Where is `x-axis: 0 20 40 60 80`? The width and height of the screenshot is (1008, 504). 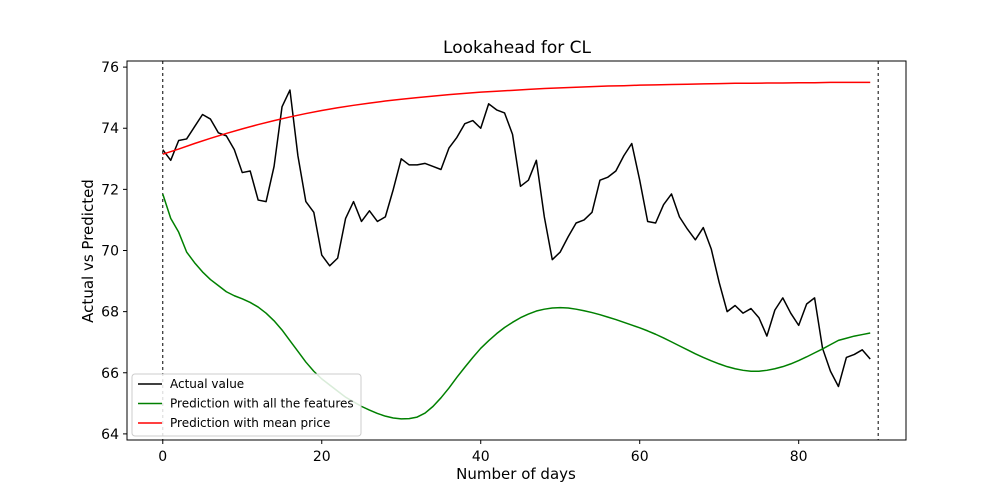
x-axis: 0 20 40 60 80 is located at coordinates (483, 452).